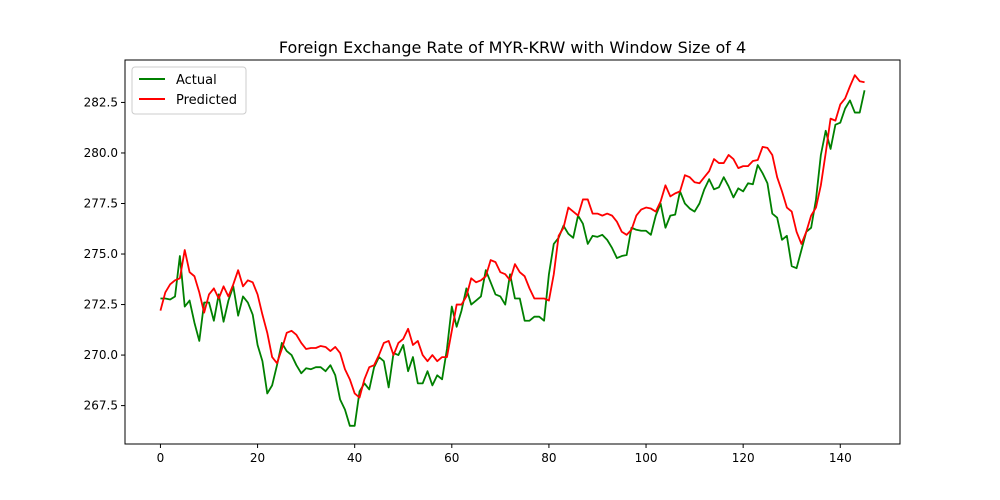  Describe the element at coordinates (548, 458) in the screenshot. I see `x-tick-label: 80` at that location.